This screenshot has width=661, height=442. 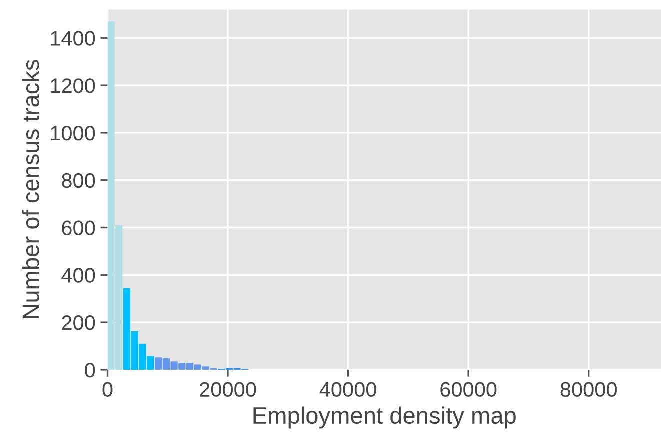 I want to click on x-tick-label: 0, so click(x=107, y=390).